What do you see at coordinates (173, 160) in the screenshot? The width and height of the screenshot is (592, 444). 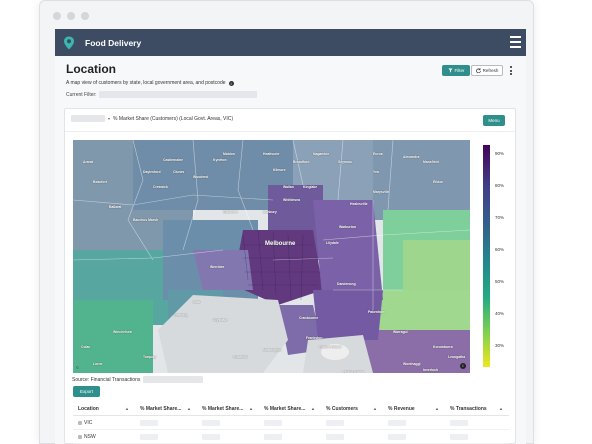 I see `map-place-label: Castlemaine` at bounding box center [173, 160].